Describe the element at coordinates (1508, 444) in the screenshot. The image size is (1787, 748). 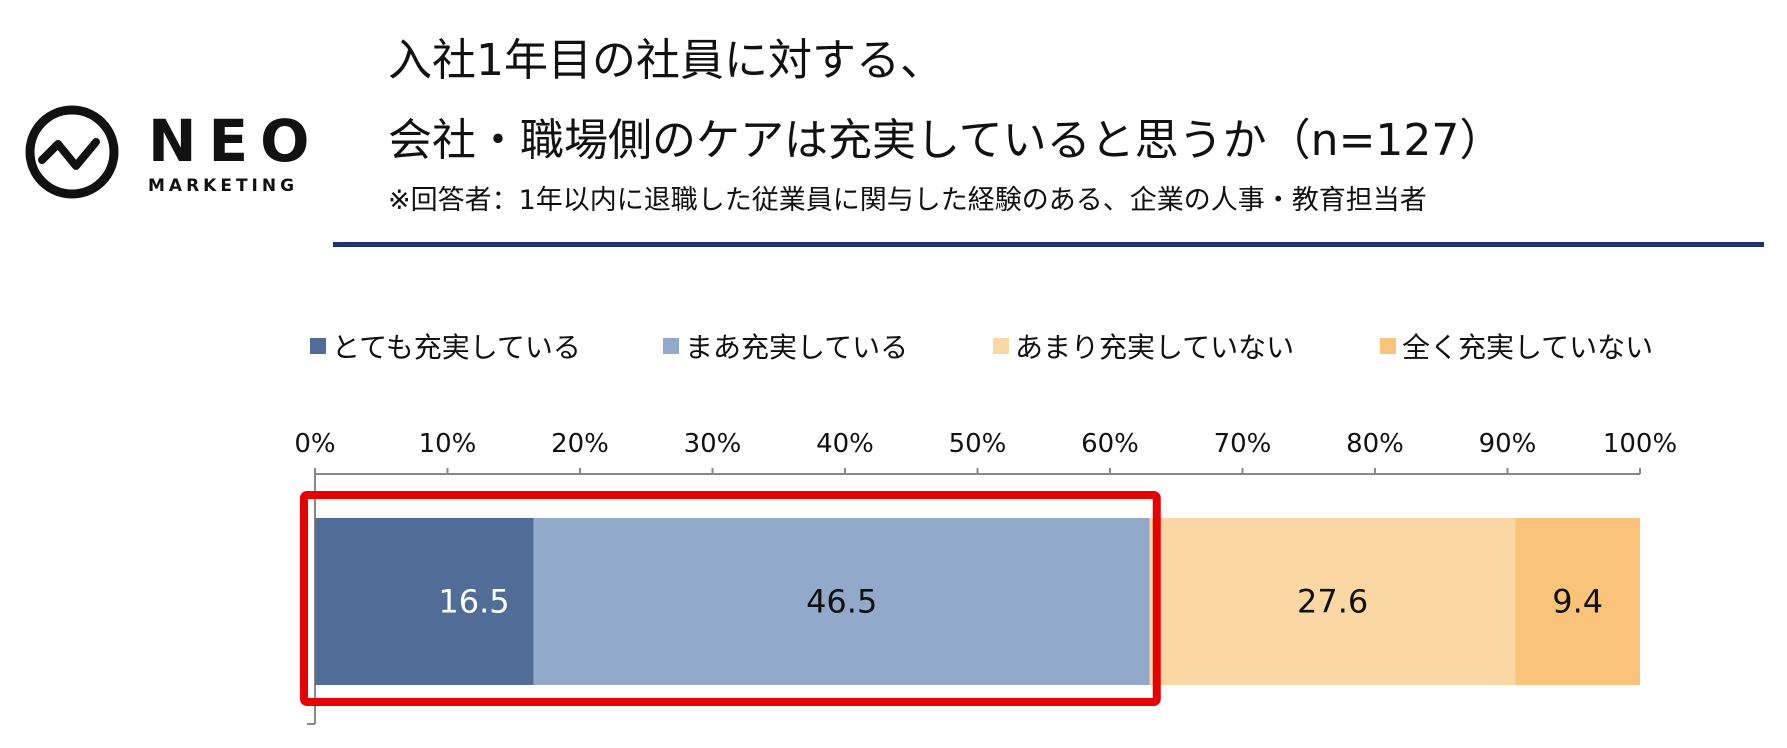
I see `x-tick-label: 90%` at that location.